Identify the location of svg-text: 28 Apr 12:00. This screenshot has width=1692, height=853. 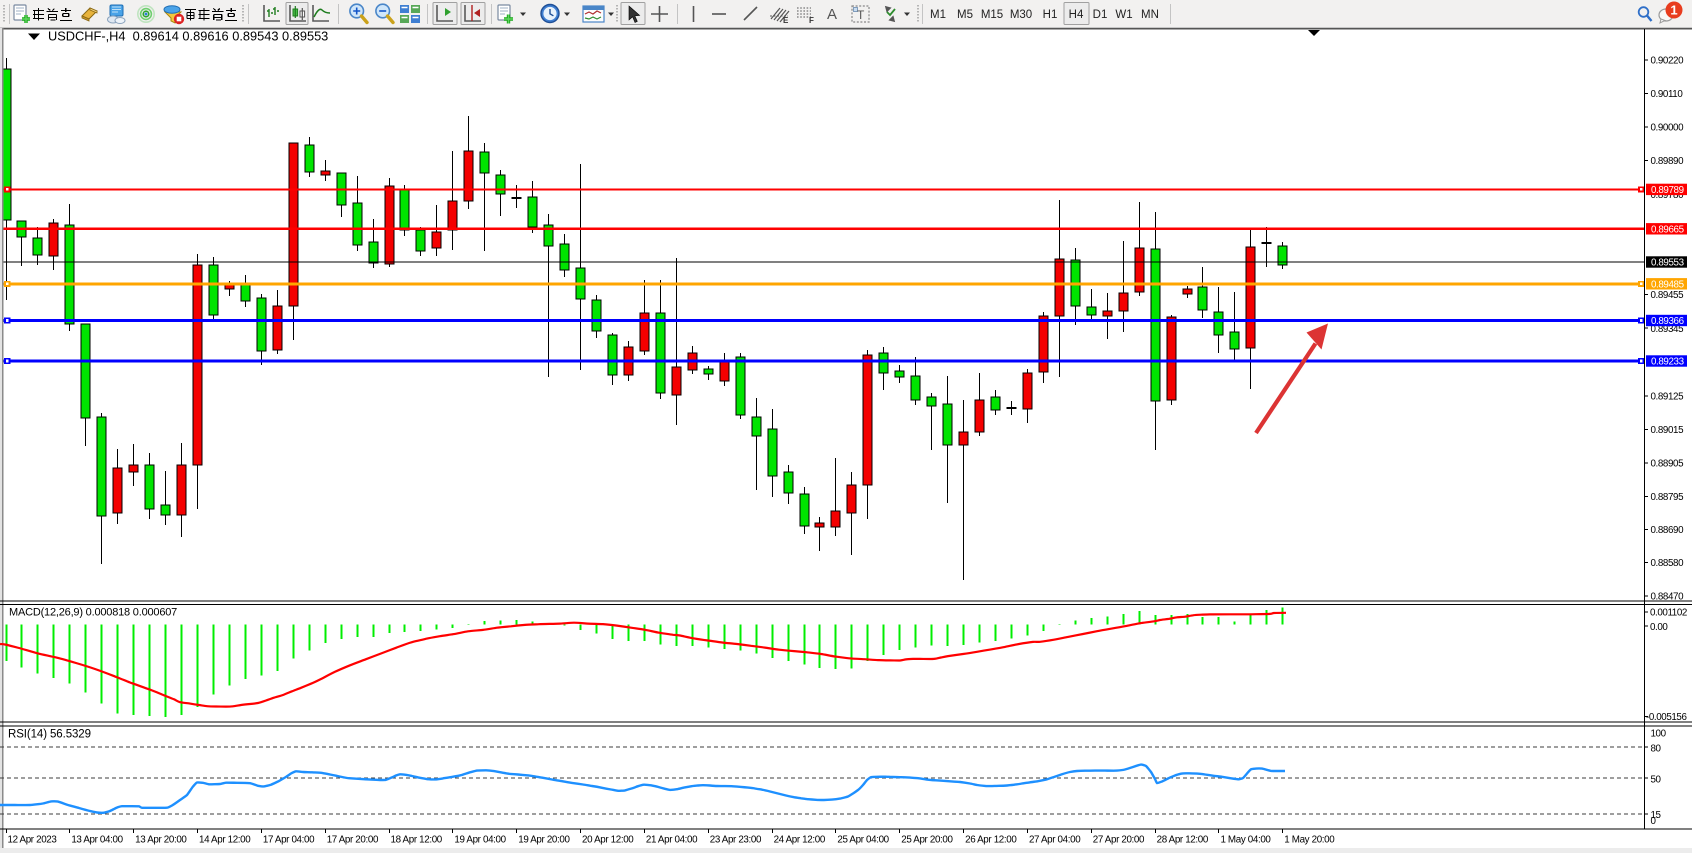
(1183, 840).